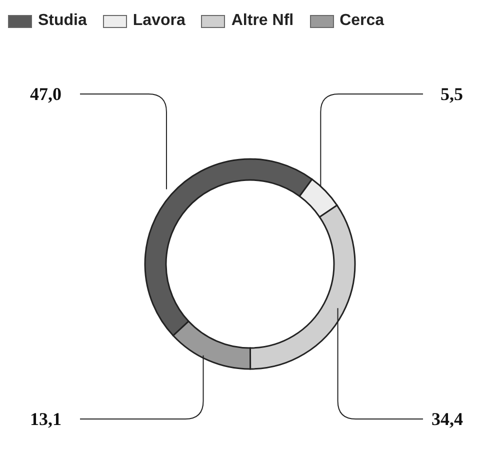  Describe the element at coordinates (451, 94) in the screenshot. I see `data-label: 5,5` at that location.